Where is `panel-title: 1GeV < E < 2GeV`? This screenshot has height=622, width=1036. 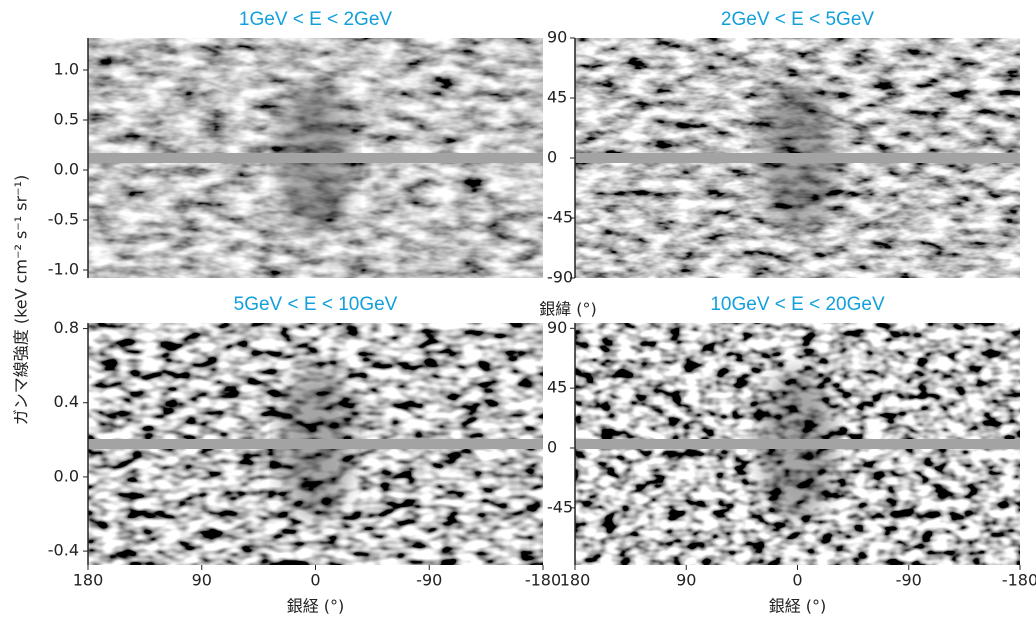 panel-title: 1GeV < E < 2GeV is located at coordinates (315, 19).